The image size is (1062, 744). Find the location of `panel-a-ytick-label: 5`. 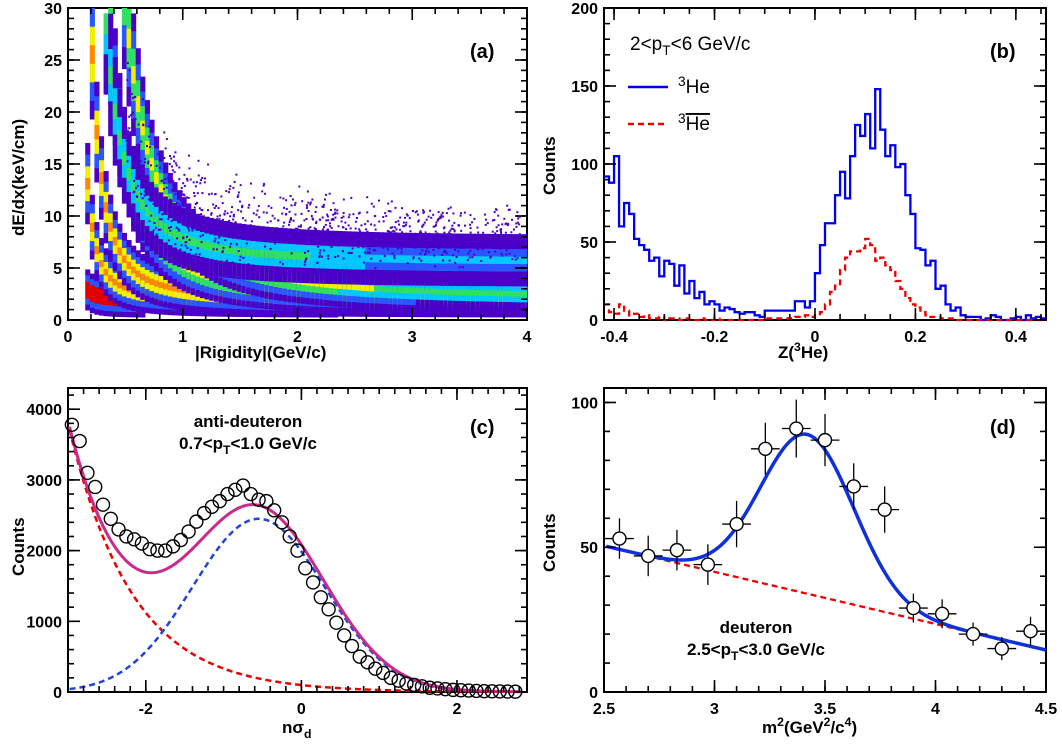

panel-a-ytick-label: 5 is located at coordinates (57, 269).